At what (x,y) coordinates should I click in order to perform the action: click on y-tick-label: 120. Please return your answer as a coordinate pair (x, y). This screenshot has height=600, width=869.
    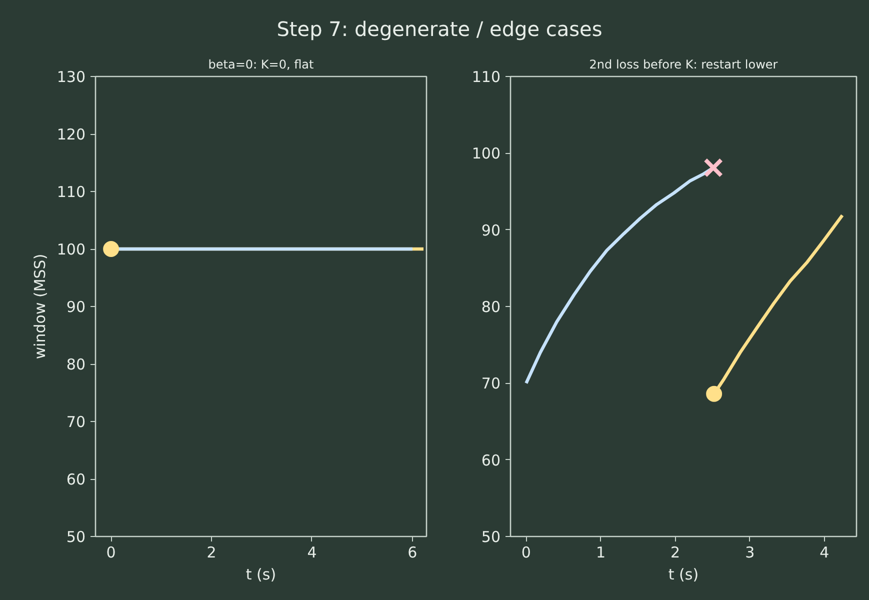
    Looking at the image, I should click on (71, 135).